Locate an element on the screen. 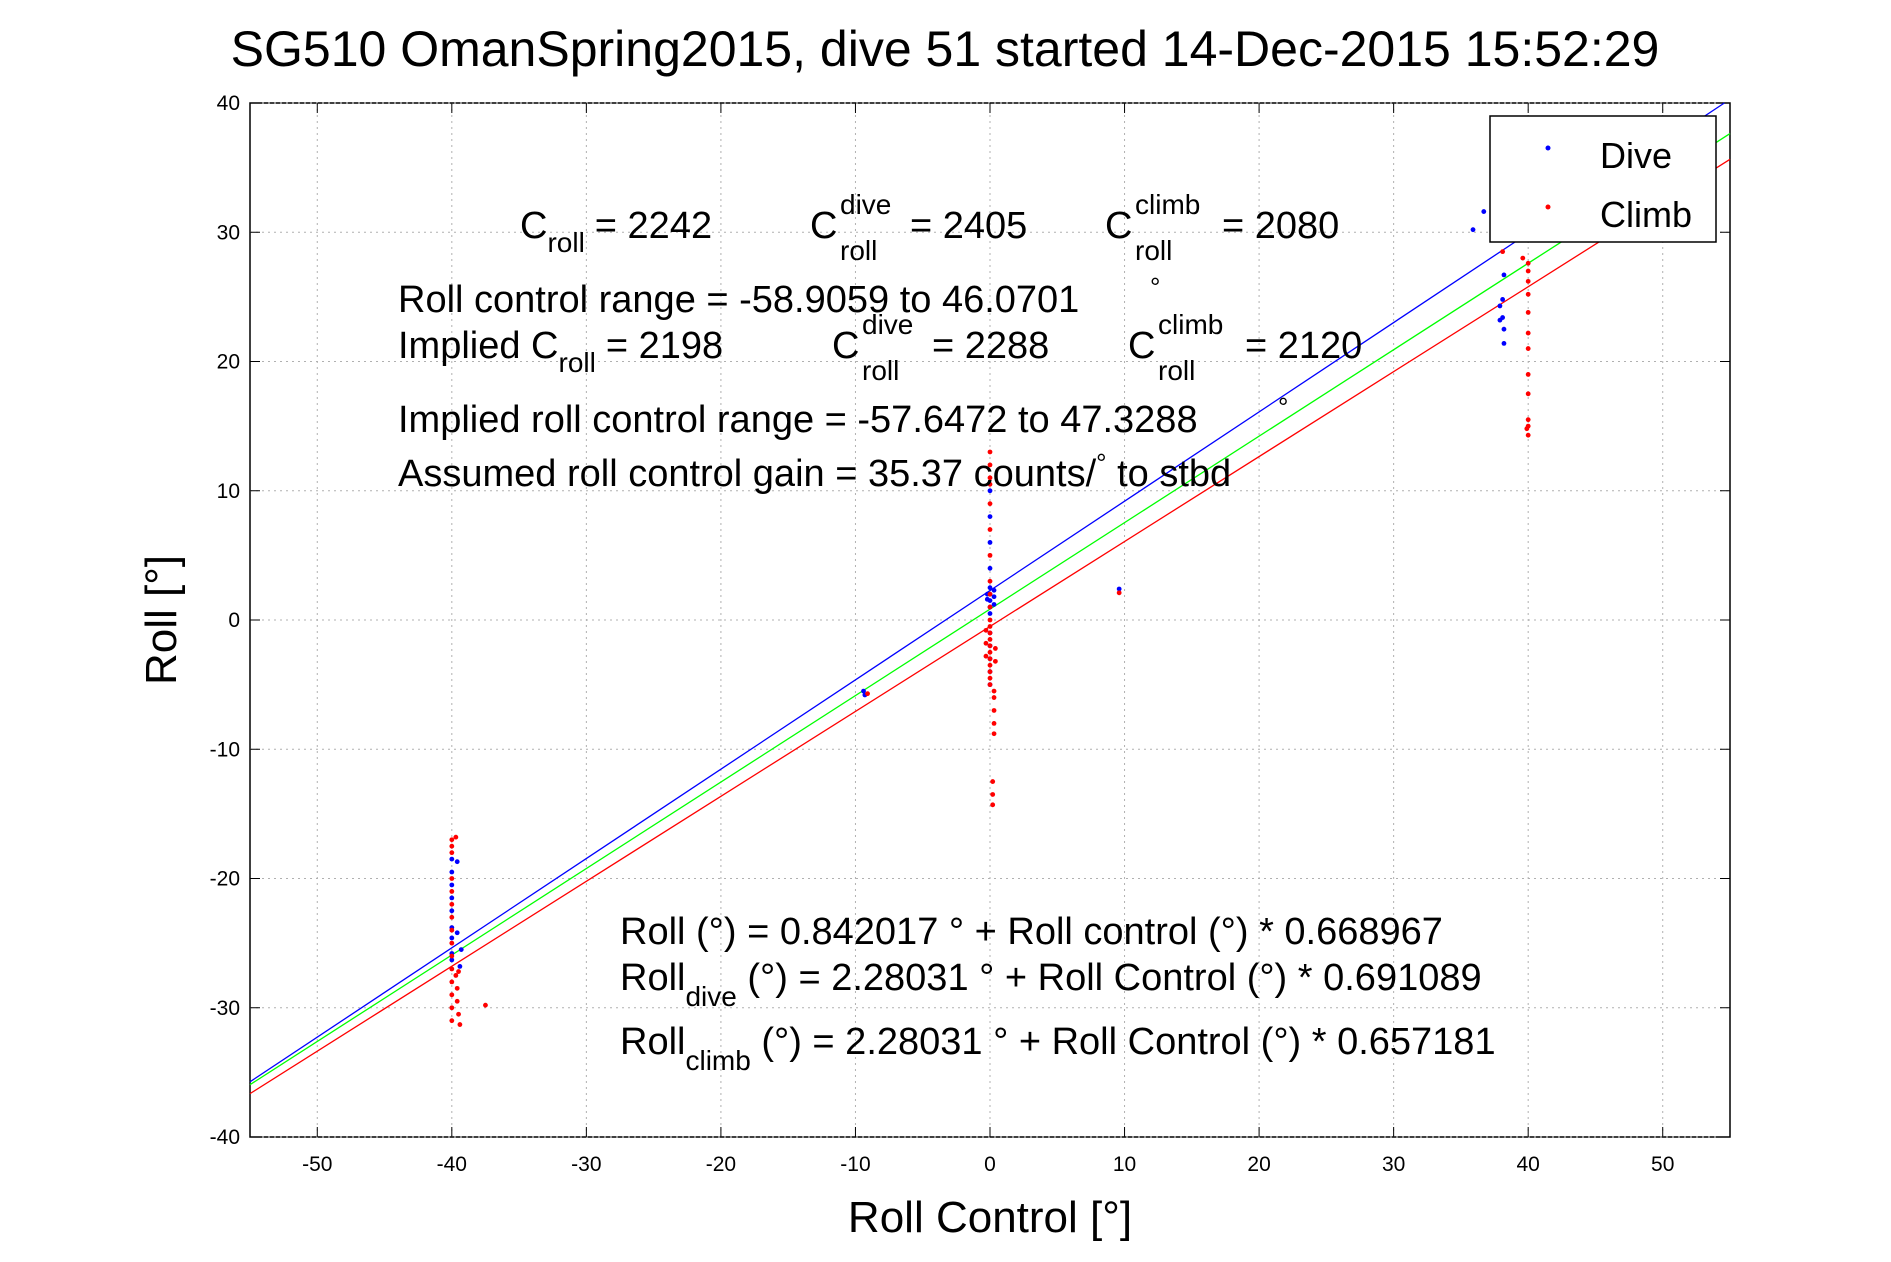 Image resolution: width=1891 pixels, height=1262 pixels. x-tick-label: 20 is located at coordinates (1258, 1164).